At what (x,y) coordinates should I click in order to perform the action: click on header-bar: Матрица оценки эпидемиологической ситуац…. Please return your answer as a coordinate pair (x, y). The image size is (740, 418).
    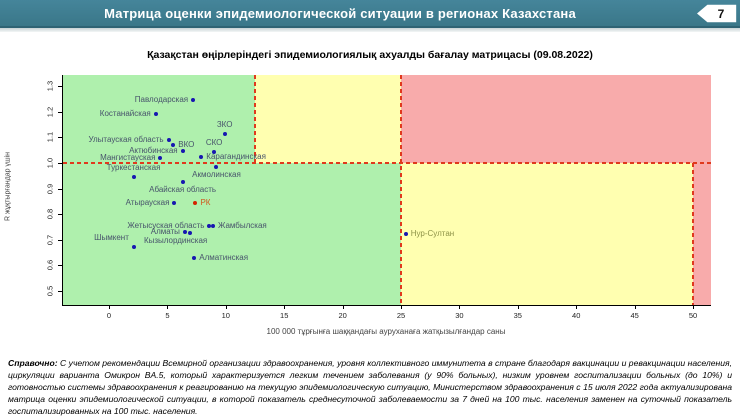
    Looking at the image, I should click on (370, 14).